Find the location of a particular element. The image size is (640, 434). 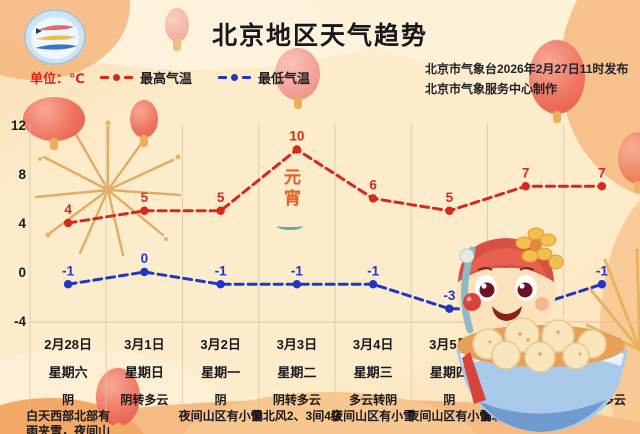

forecast-day-column: 3月5日 星期四阴夜间山区有小雪 is located at coordinates (449, 384).